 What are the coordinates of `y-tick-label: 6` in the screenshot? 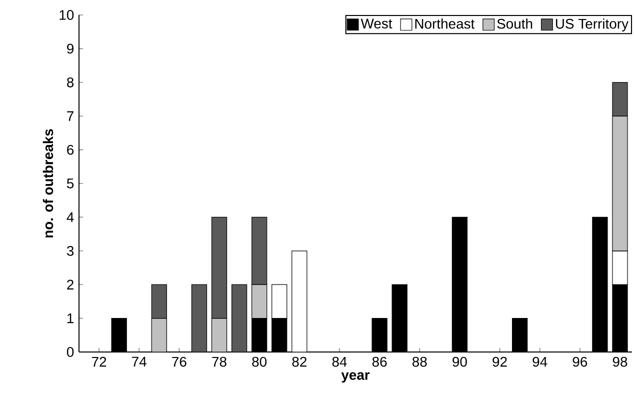 It's located at (70, 149).